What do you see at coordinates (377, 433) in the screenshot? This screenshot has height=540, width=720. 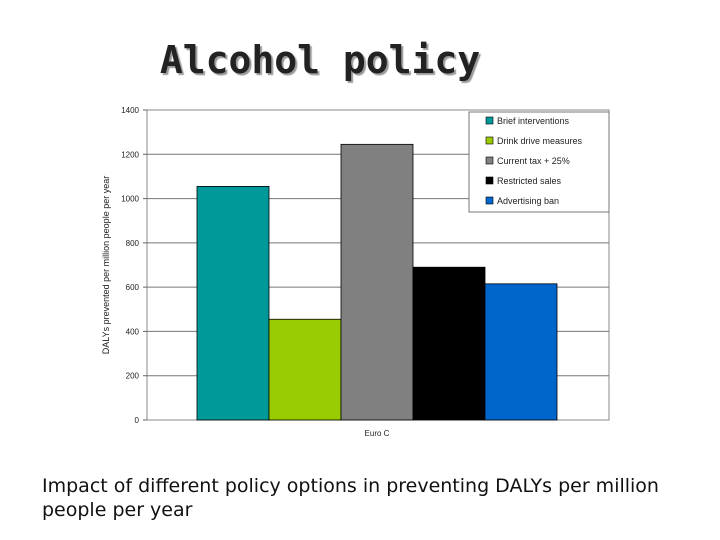 I see `x-category-label: Euro C` at bounding box center [377, 433].